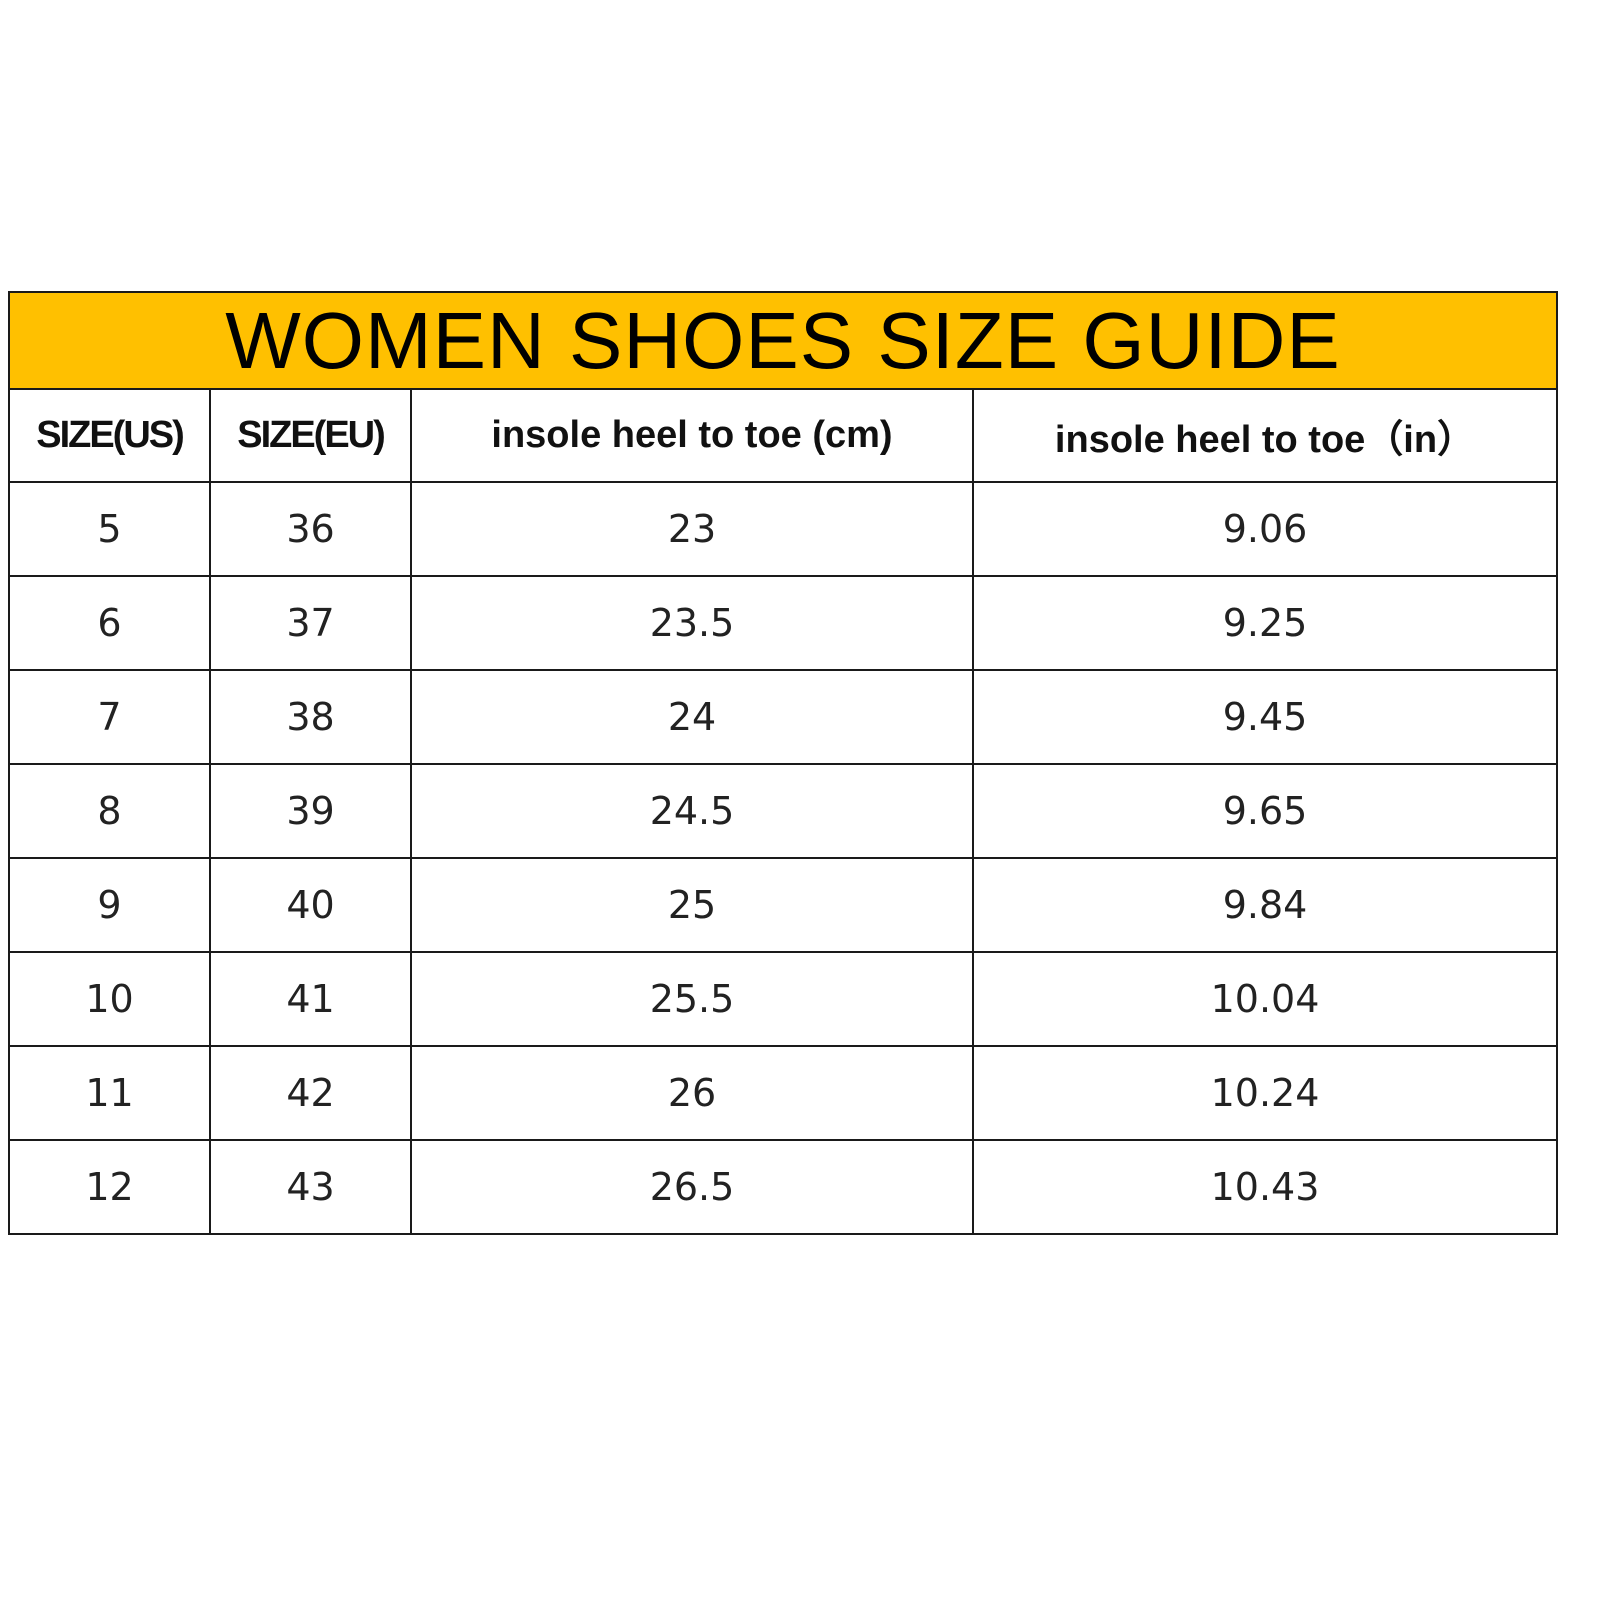 Image resolution: width=1600 pixels, height=1600 pixels. I want to click on column-header-size-eu: SIZE(EU), so click(310, 435).